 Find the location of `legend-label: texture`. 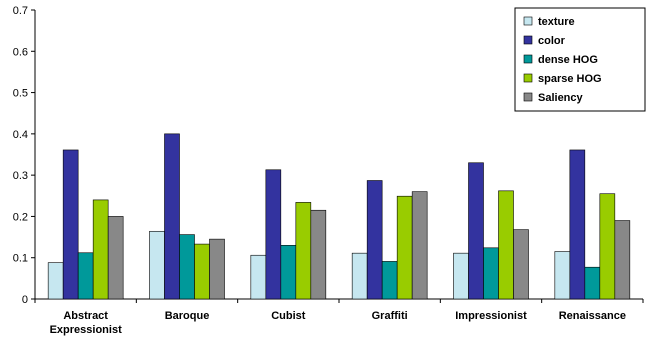

legend-label: texture is located at coordinates (556, 22).